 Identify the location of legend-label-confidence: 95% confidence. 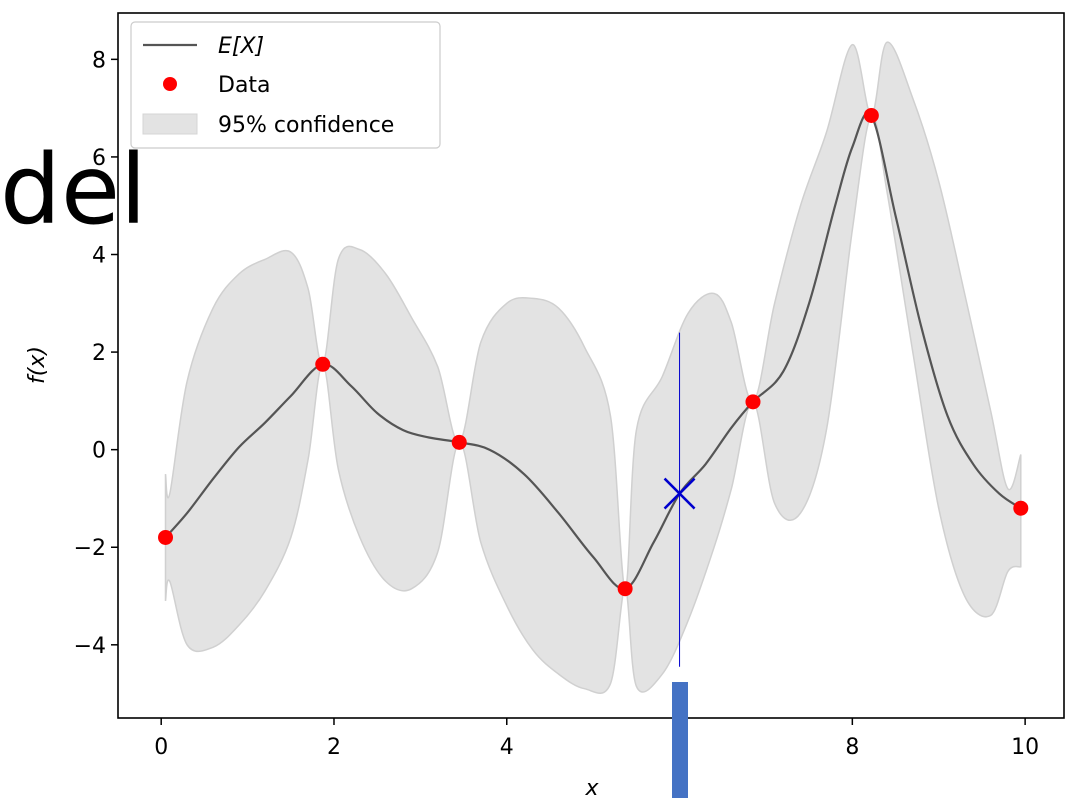
(306, 125).